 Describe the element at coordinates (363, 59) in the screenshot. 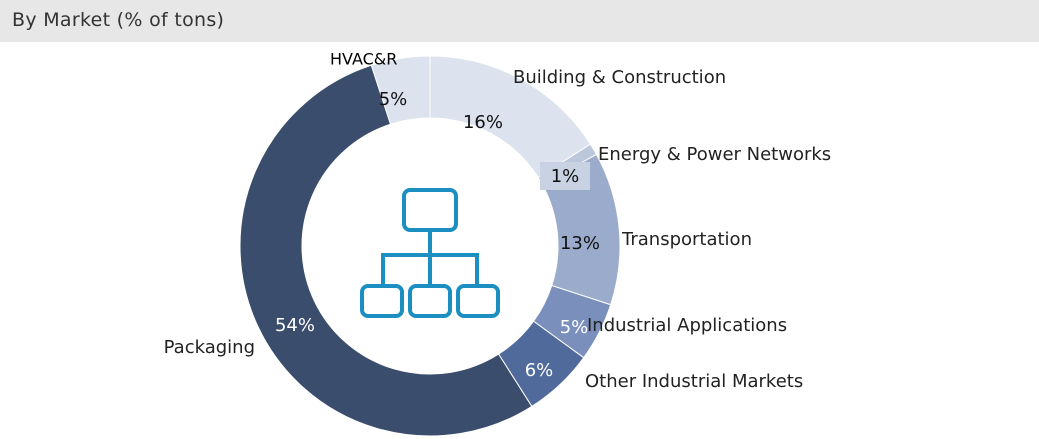

I see `category-label: HVAC&R` at that location.